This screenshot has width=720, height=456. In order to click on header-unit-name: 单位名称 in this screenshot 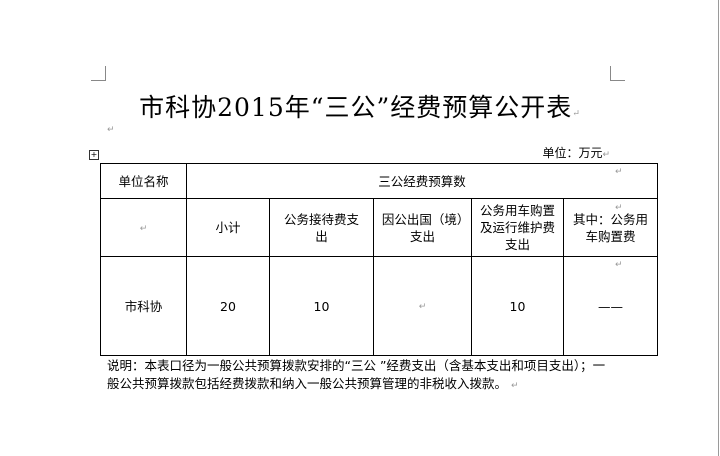, I will do `click(143, 181)`.